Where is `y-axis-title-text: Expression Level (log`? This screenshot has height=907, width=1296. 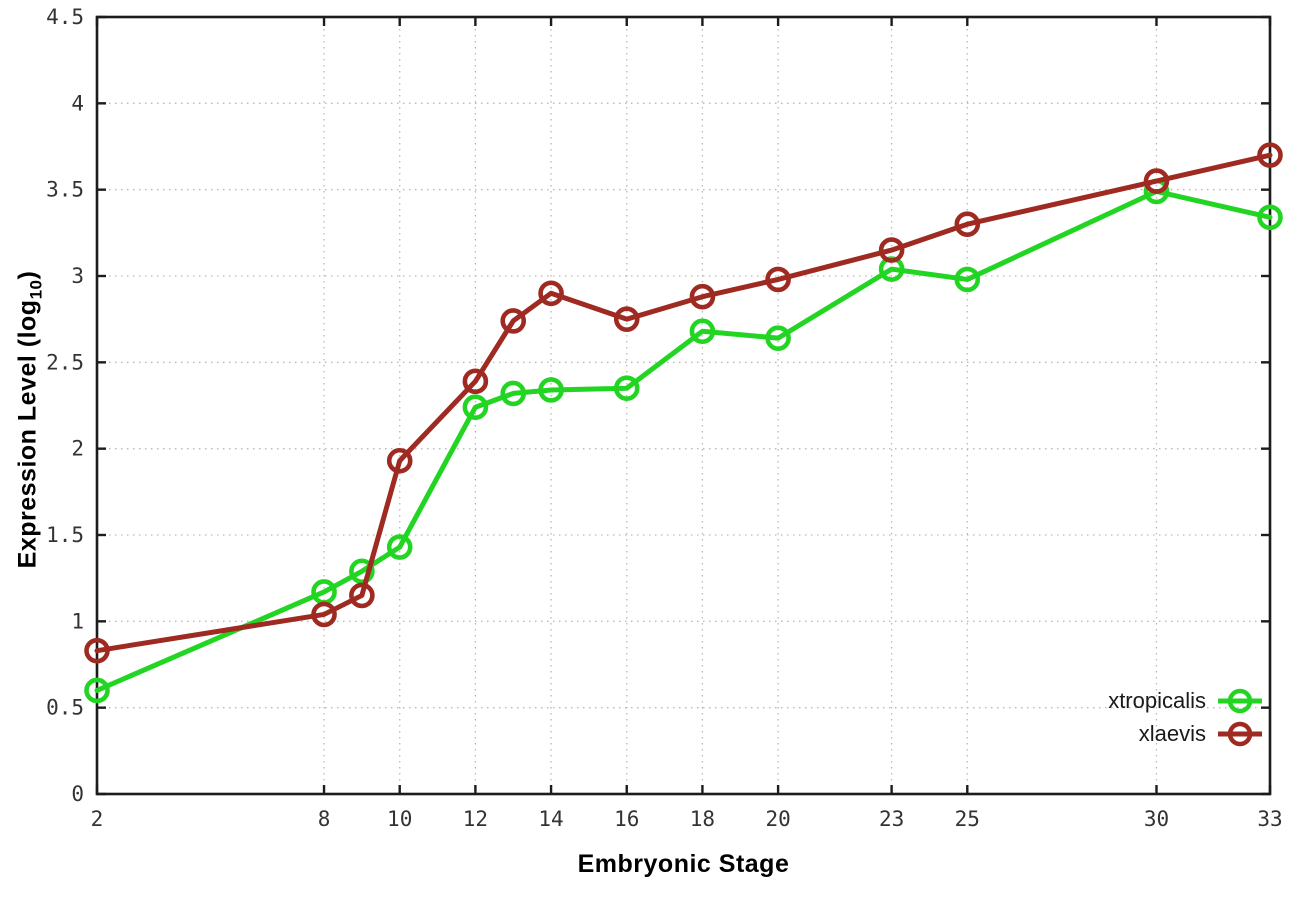
y-axis-title-text: Expression Level (log is located at coordinates (27, 434).